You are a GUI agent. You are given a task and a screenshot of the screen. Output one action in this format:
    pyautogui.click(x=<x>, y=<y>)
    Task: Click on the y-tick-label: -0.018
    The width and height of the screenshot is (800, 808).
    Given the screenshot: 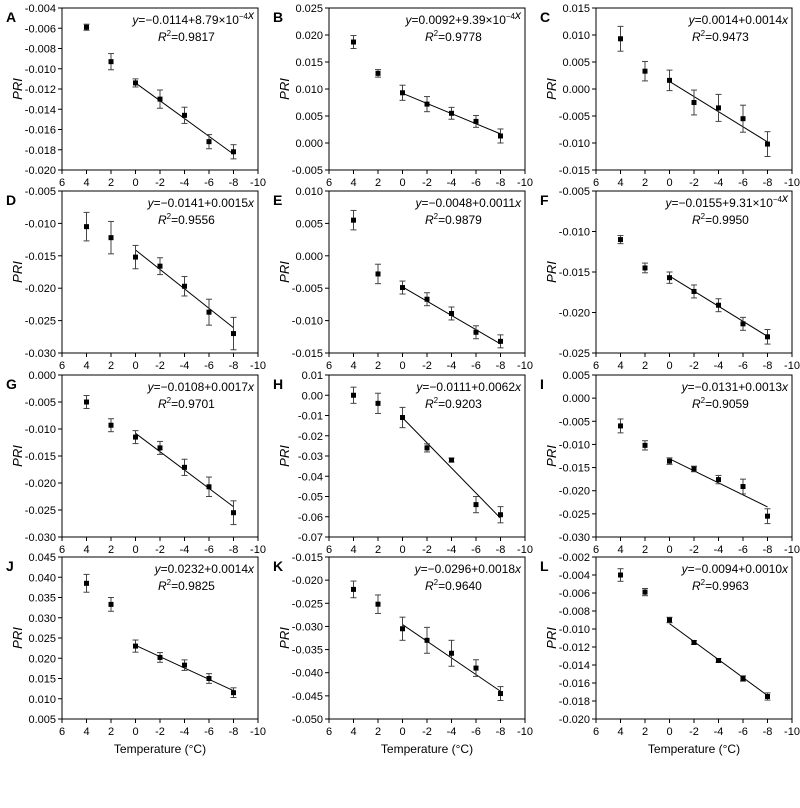 What is the action you would take?
    pyautogui.click(x=40, y=151)
    